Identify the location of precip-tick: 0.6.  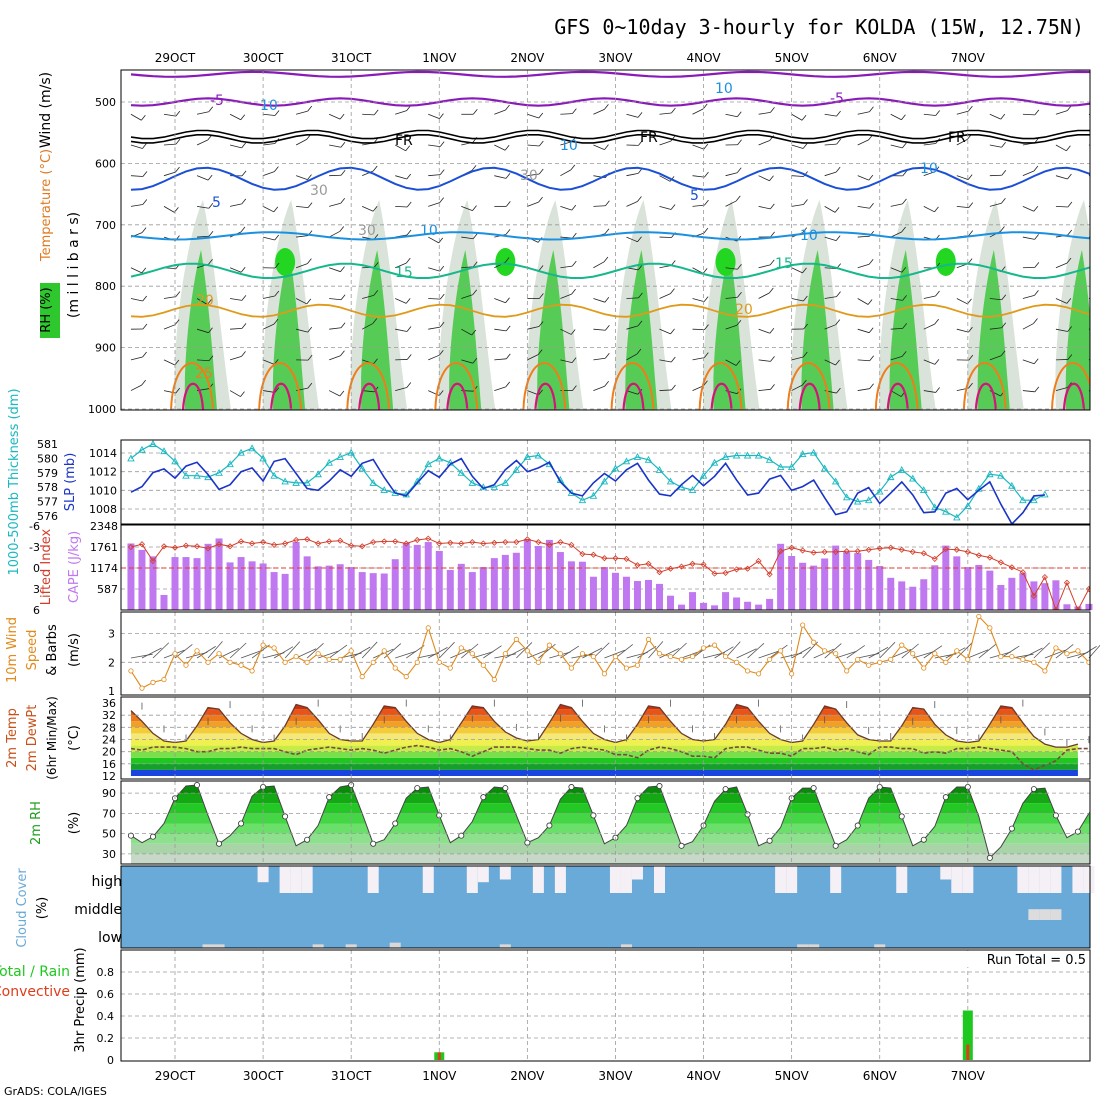
(106, 994).